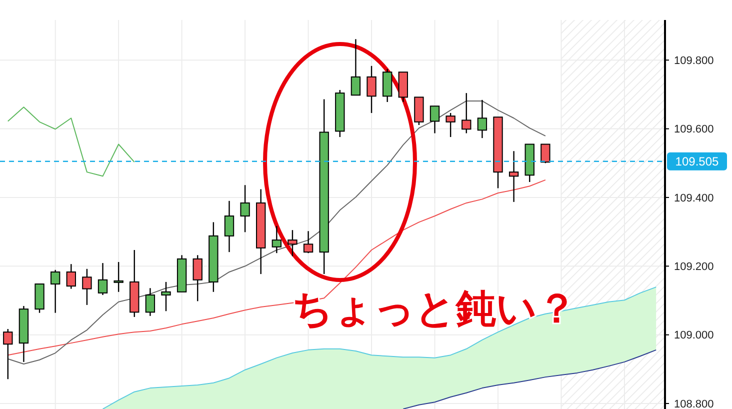 The width and height of the screenshot is (732, 409). I want to click on ref-line-label: 109.505, so click(697, 161).